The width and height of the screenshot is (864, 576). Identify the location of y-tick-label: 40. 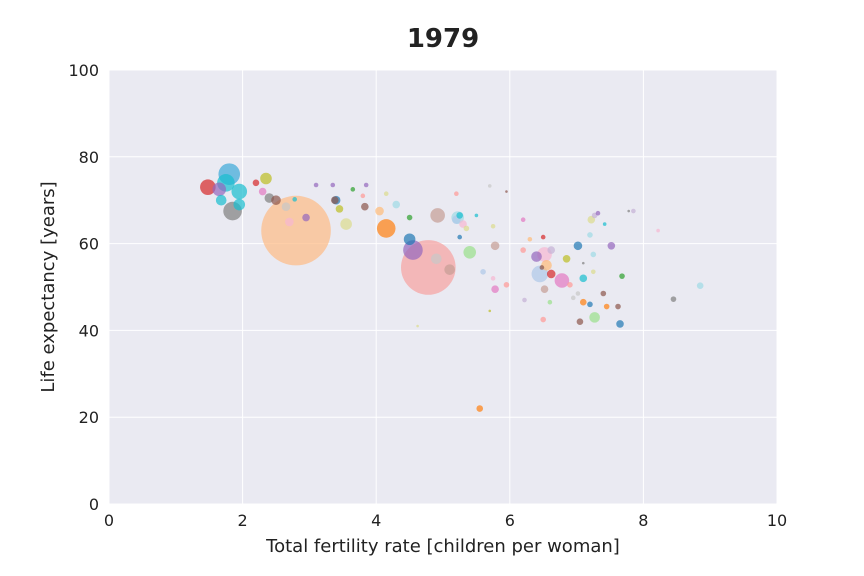
(89, 330).